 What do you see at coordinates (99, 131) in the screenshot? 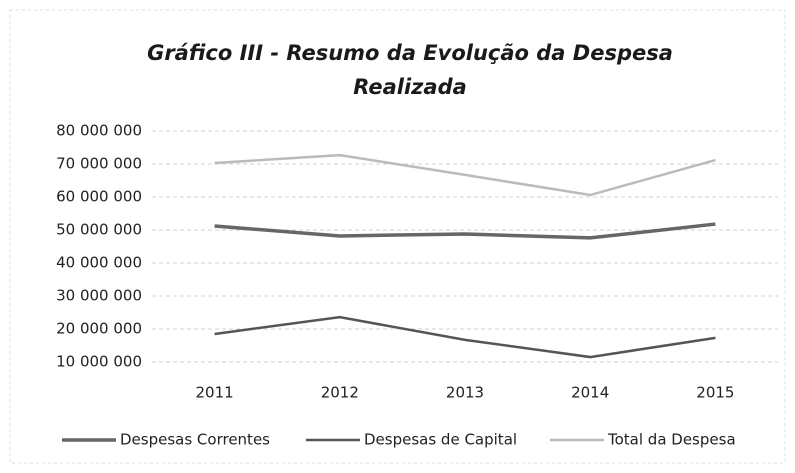
I see `y-tick-label: 80 000 000` at bounding box center [99, 131].